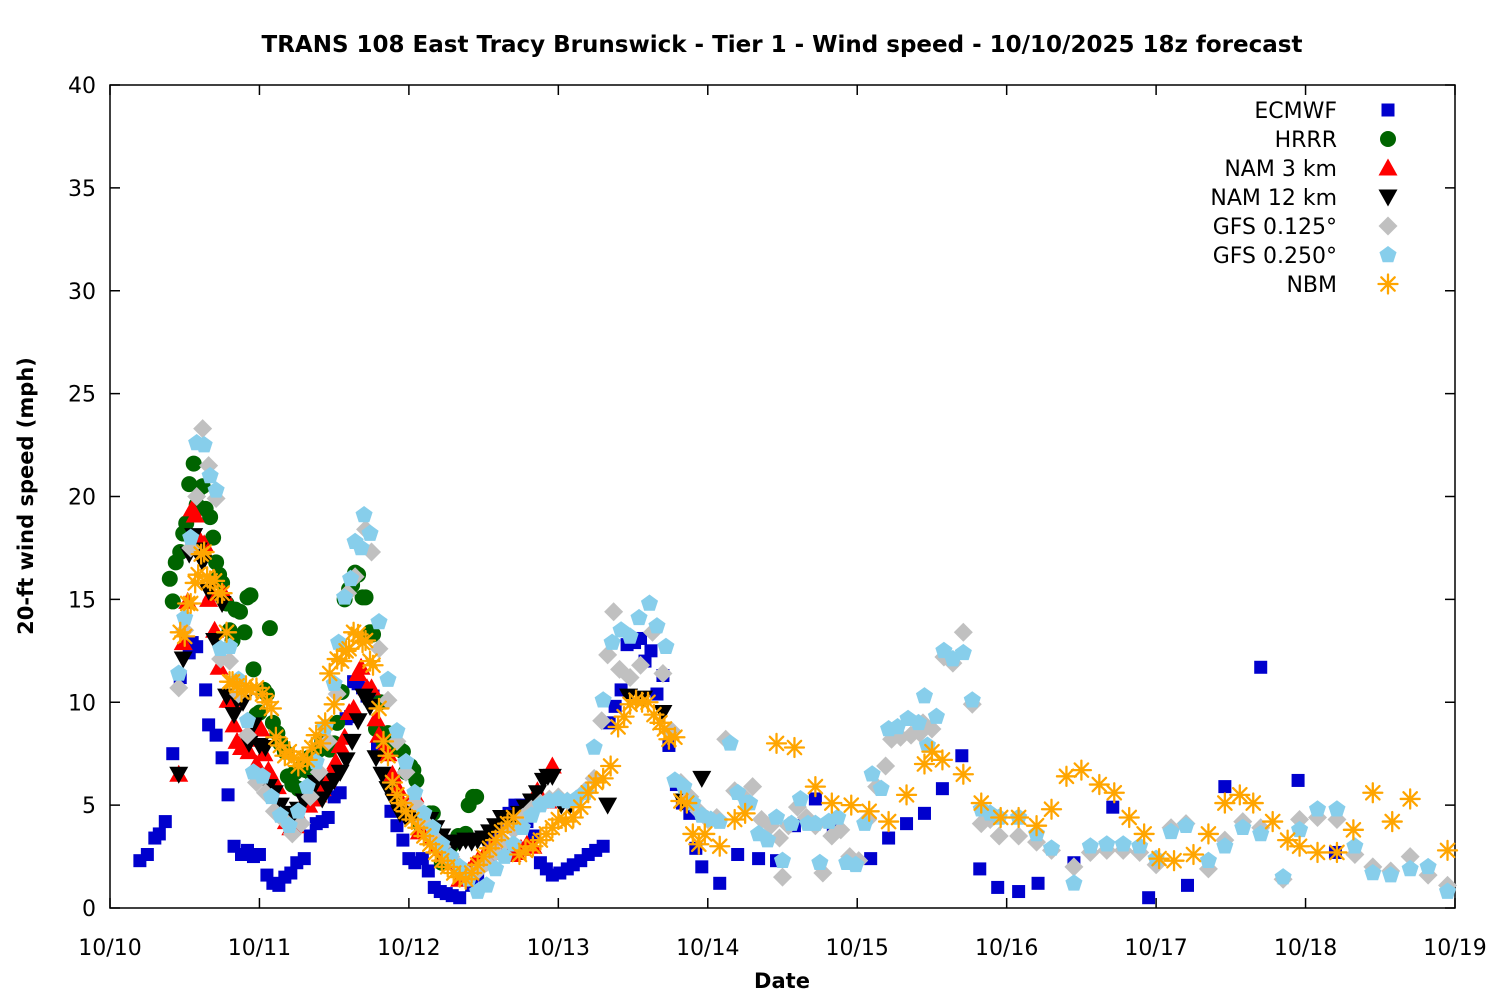 This screenshot has width=1500, height=1000. What do you see at coordinates (857, 948) in the screenshot?
I see `x-tick-label: 10/15` at bounding box center [857, 948].